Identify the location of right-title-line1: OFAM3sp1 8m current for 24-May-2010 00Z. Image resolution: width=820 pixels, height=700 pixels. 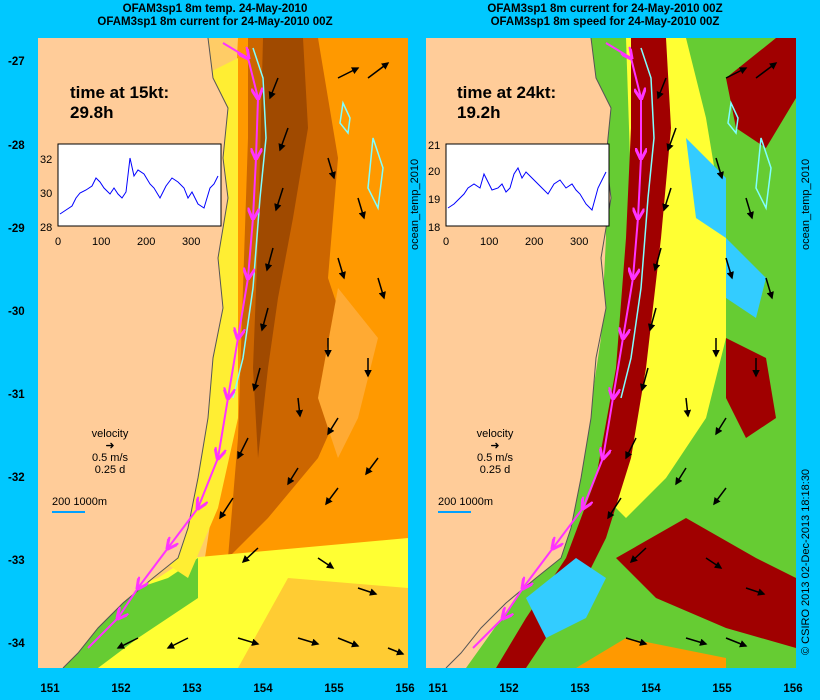
(605, 9).